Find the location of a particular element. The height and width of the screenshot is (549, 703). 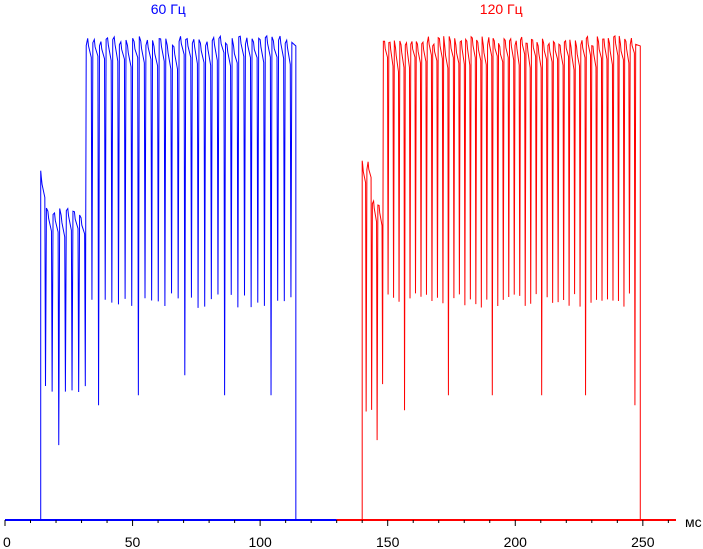

x-axis-unit-label: мс is located at coordinates (693, 522).